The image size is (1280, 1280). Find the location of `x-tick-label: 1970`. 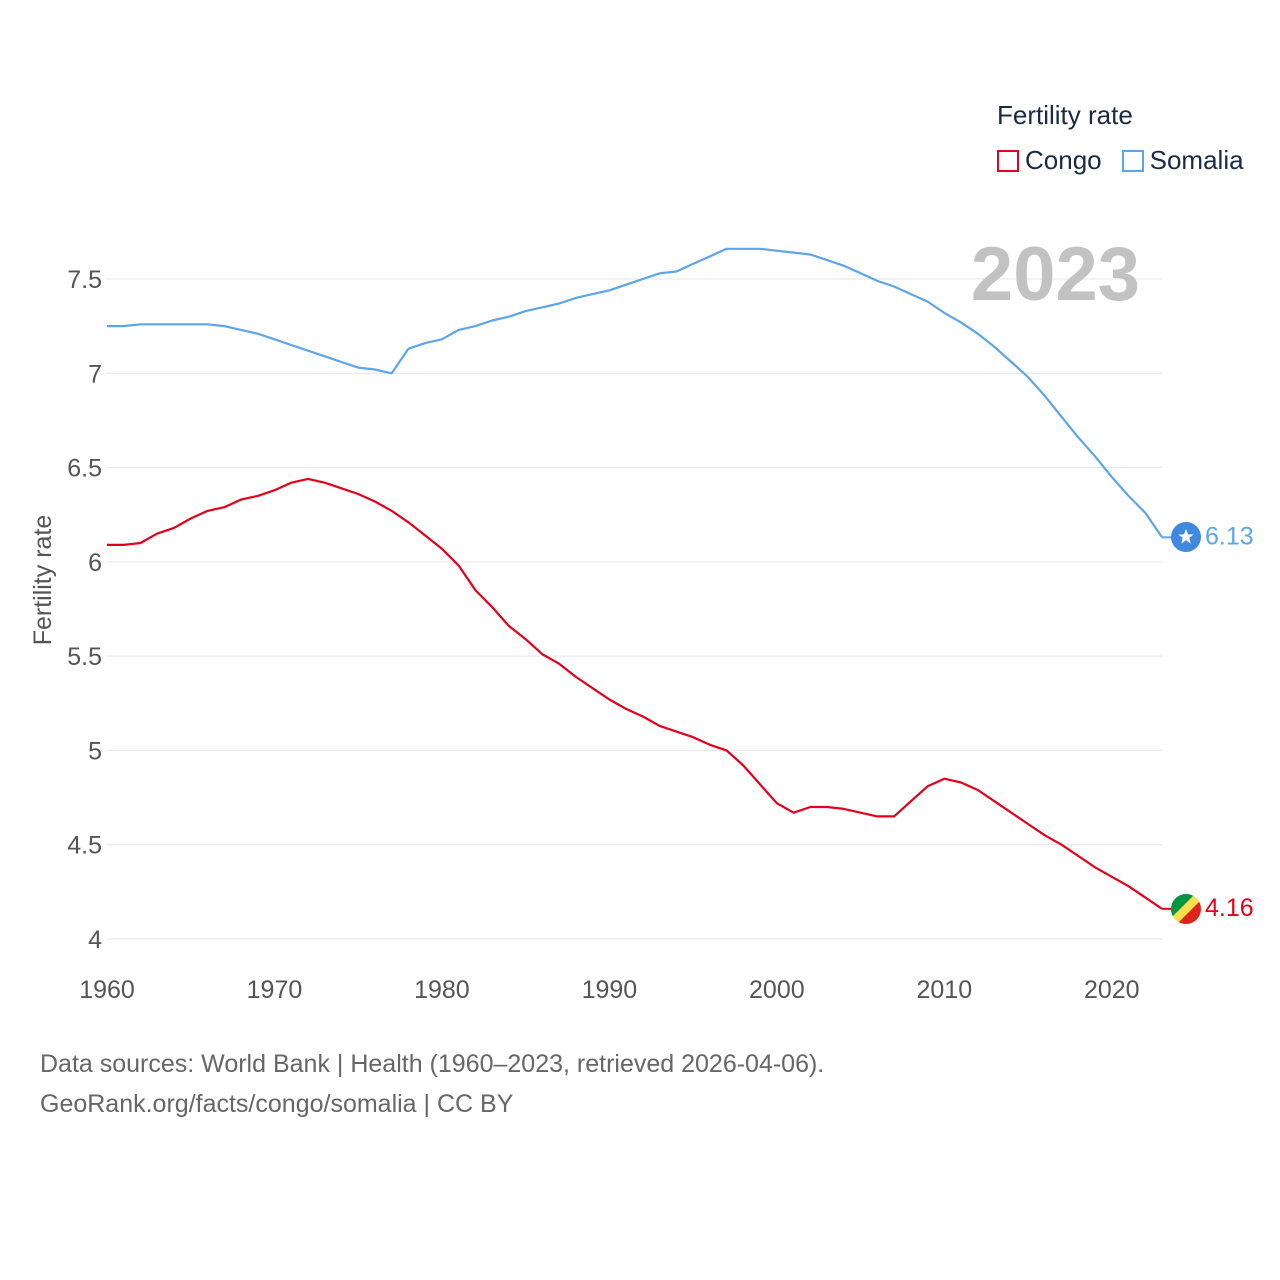

x-tick-label: 1970 is located at coordinates (275, 990).